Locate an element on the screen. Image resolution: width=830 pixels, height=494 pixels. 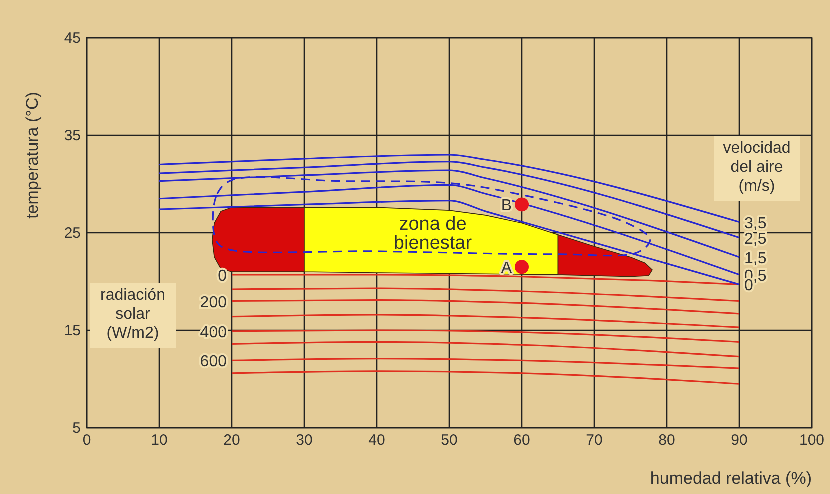
y-tick-label: 5 is located at coordinates (76, 428).